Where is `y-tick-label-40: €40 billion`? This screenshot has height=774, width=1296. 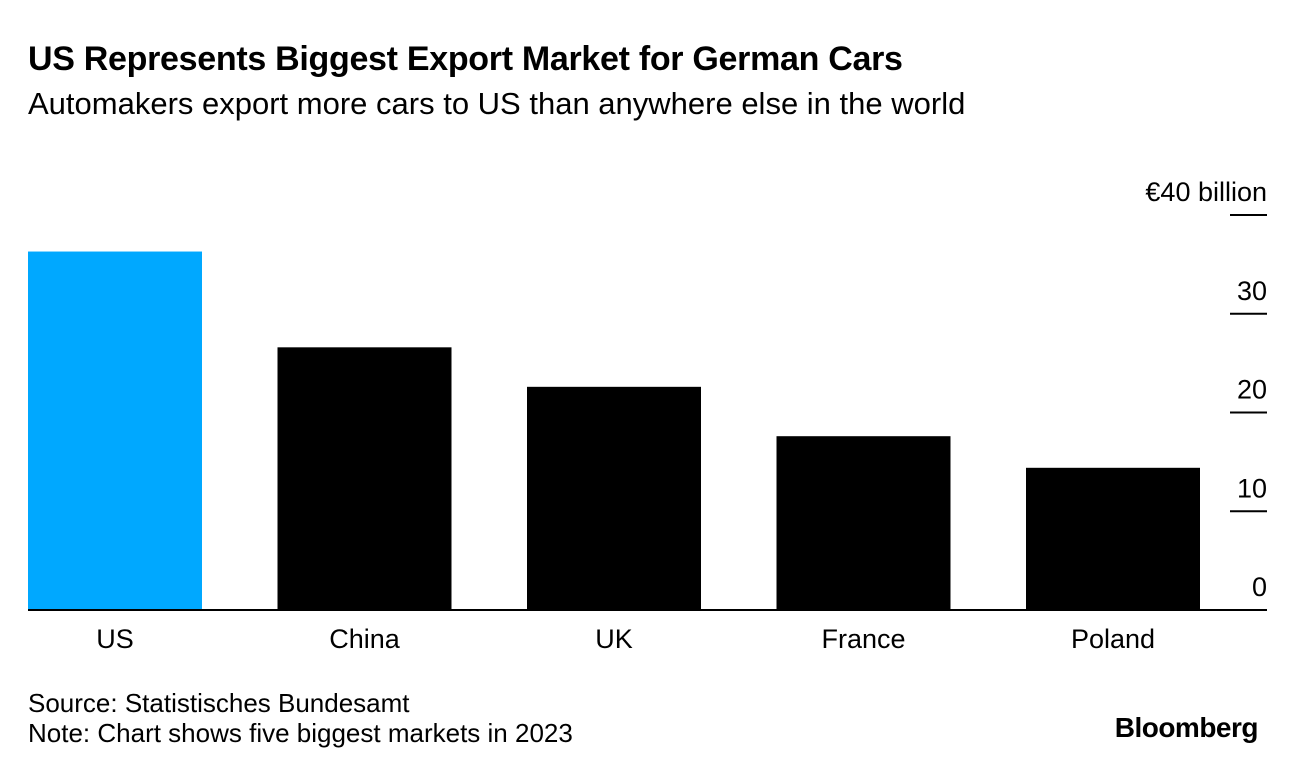 y-tick-label-40: €40 billion is located at coordinates (1206, 192).